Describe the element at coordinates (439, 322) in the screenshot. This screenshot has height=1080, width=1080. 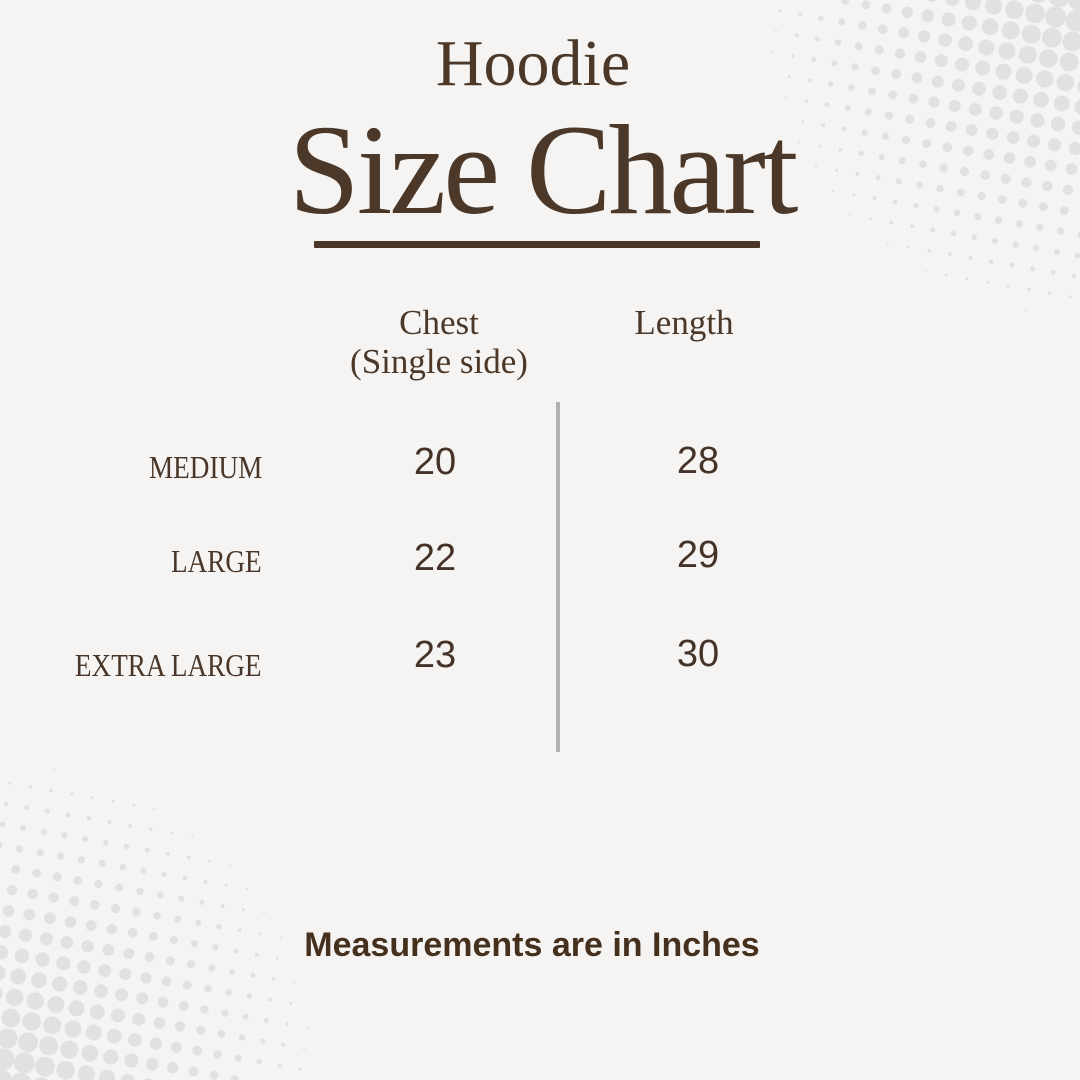
I see `chest-header-line1: Chest` at that location.